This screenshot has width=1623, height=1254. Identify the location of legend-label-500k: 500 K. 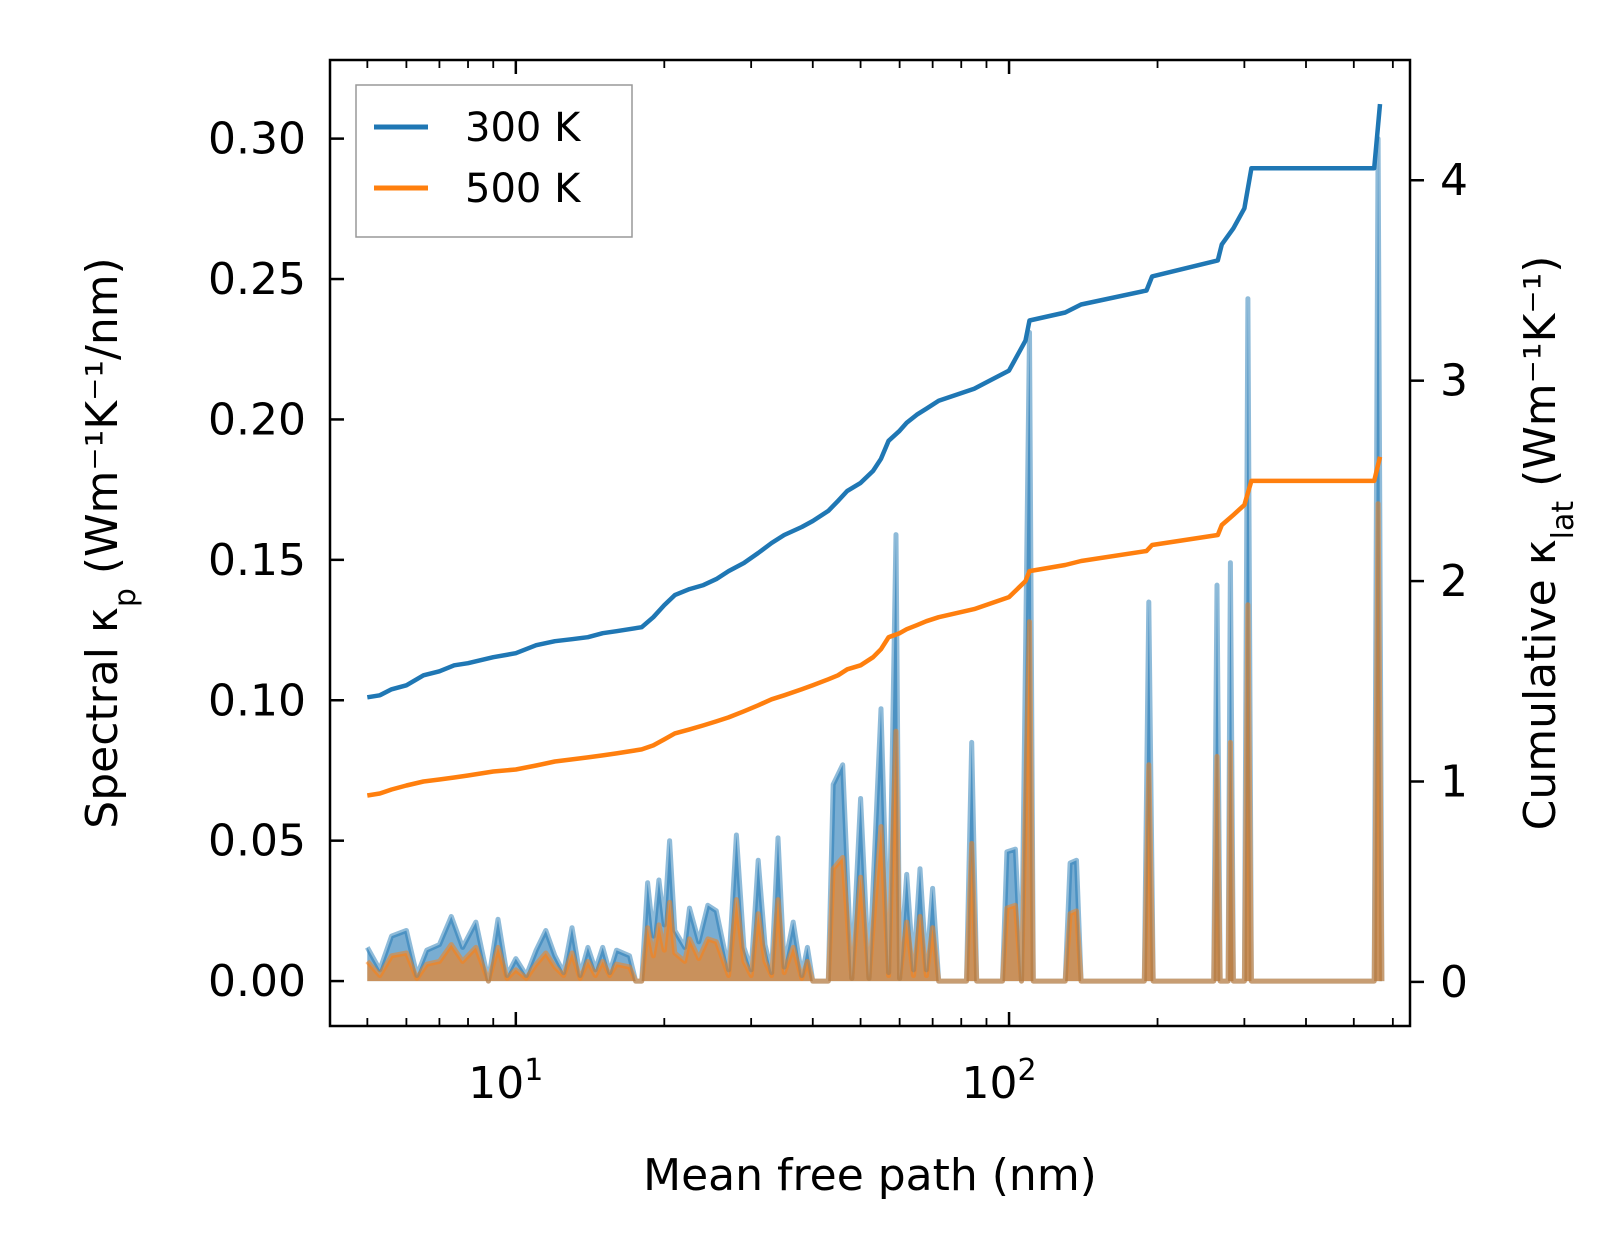
(523, 189).